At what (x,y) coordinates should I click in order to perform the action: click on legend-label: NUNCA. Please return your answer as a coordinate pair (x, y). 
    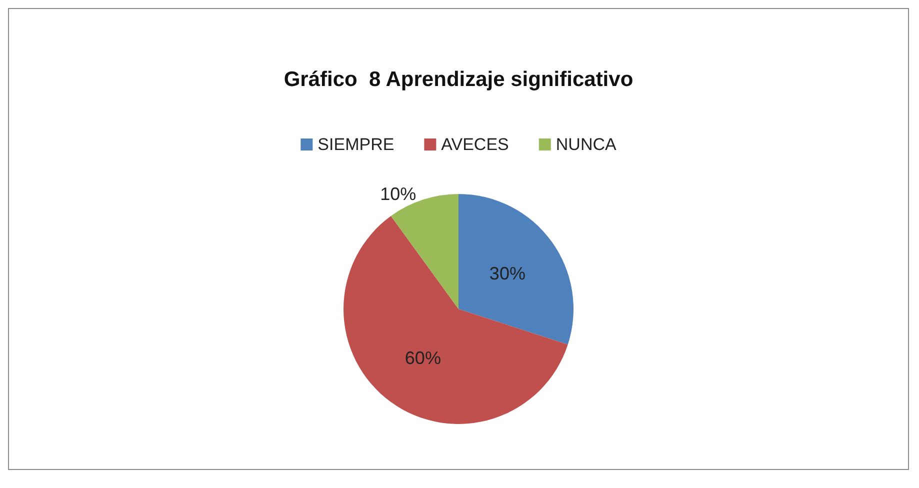
    Looking at the image, I should click on (586, 144).